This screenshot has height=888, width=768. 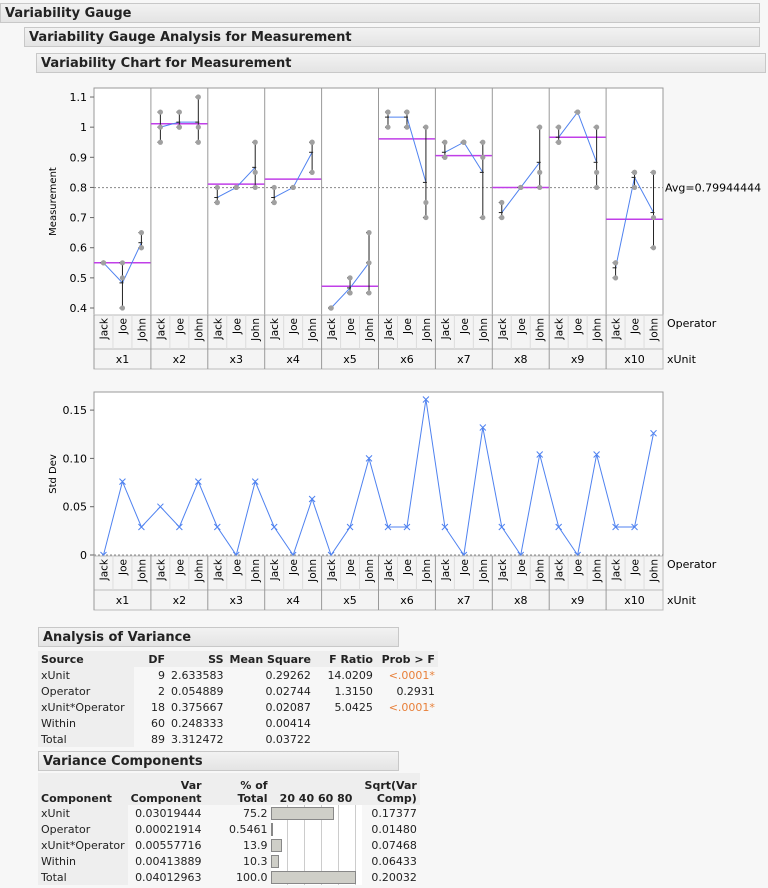 What do you see at coordinates (378, 474) in the screenshot?
I see `plot-area` at bounding box center [378, 474].